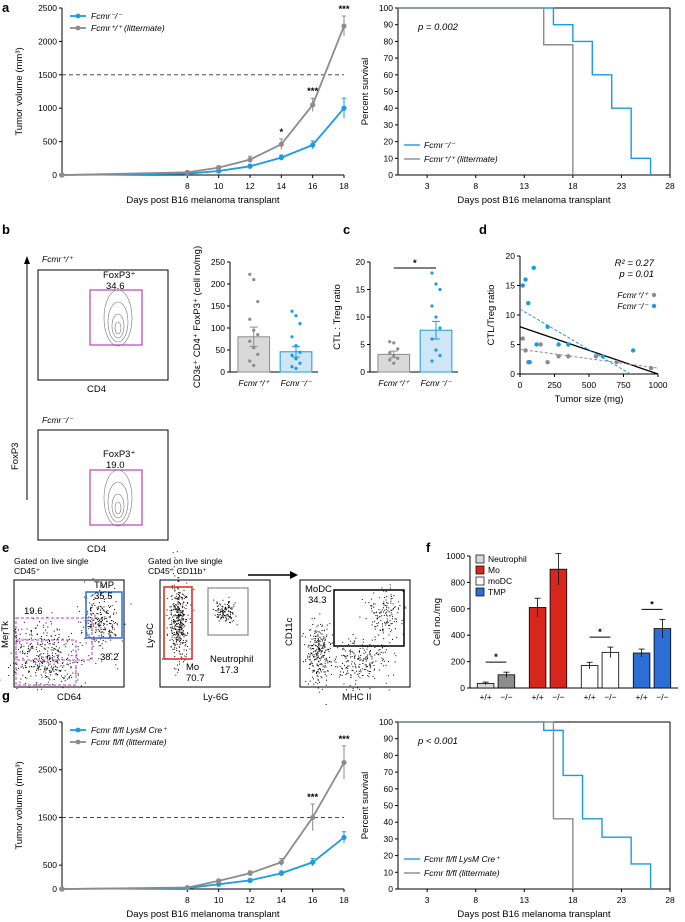 The height and width of the screenshot is (922, 685). What do you see at coordinates (6, 229) in the screenshot?
I see `panel-letter-b: b` at bounding box center [6, 229].